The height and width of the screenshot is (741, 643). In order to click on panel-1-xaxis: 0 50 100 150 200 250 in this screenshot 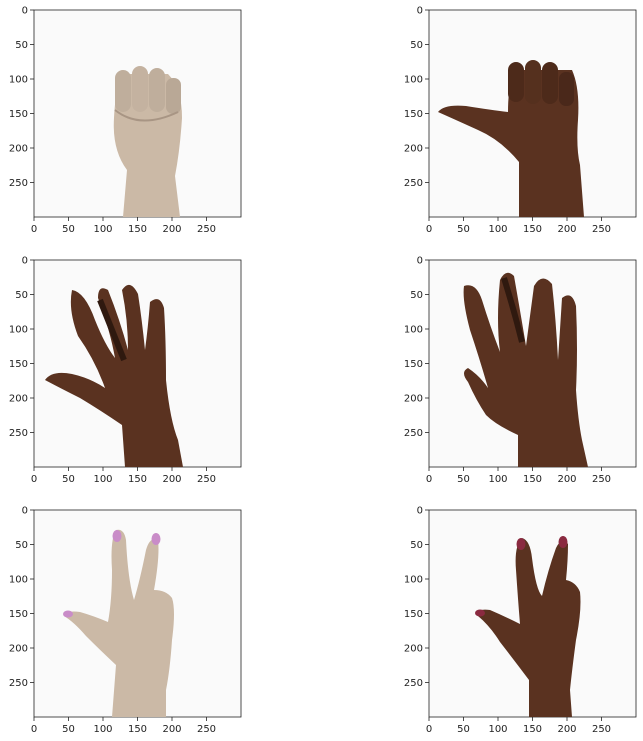, I will do `click(123, 226)`.